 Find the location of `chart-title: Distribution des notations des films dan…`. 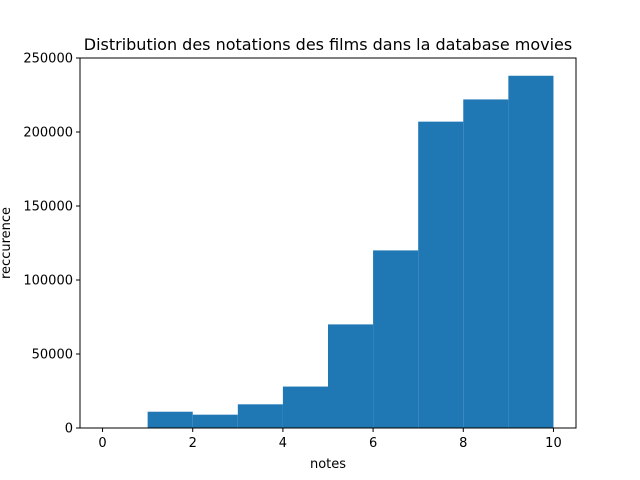

chart-title: Distribution des notations des films dan… is located at coordinates (328, 44).